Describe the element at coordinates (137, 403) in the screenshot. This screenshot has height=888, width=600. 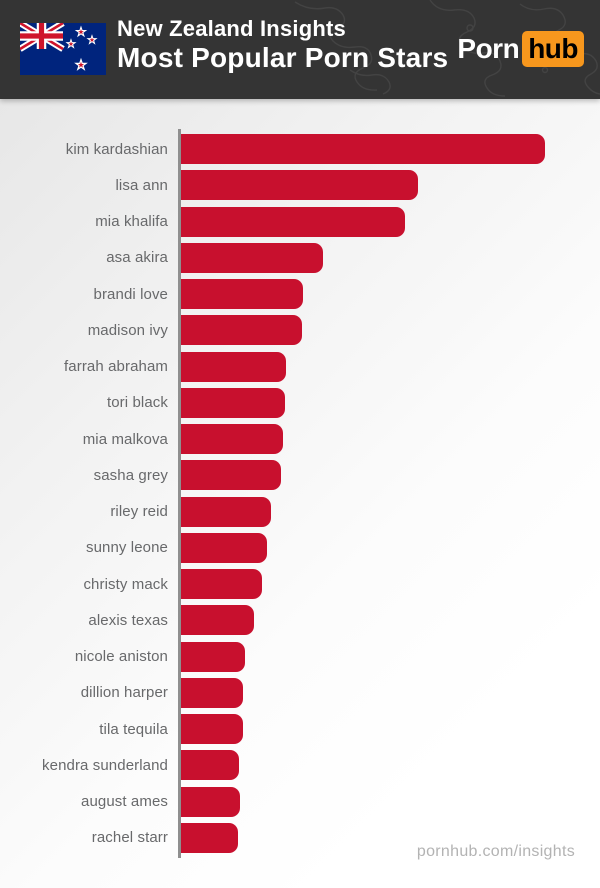
I see `bar-label: tori black` at that location.